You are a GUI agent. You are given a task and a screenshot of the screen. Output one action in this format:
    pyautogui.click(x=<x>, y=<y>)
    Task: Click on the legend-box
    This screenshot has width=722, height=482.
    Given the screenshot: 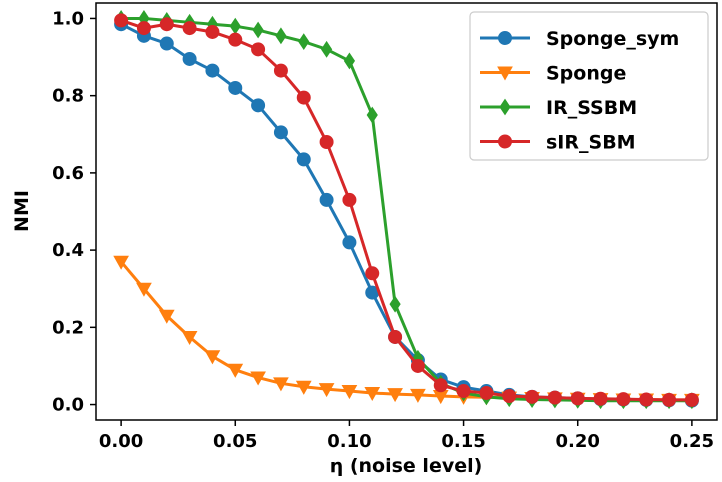 What is the action you would take?
    pyautogui.click(x=589, y=86)
    